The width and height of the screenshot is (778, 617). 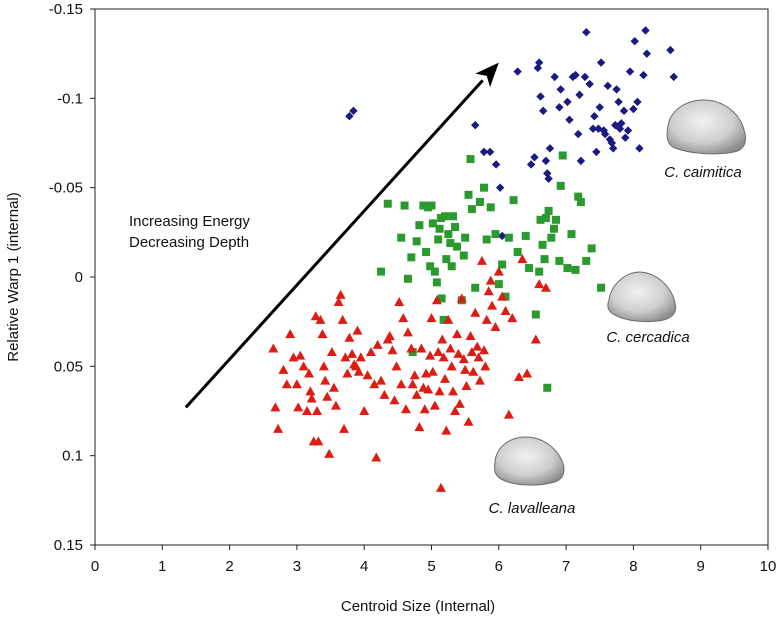 I want to click on shell-illustration-cercadica, so click(x=642, y=297).